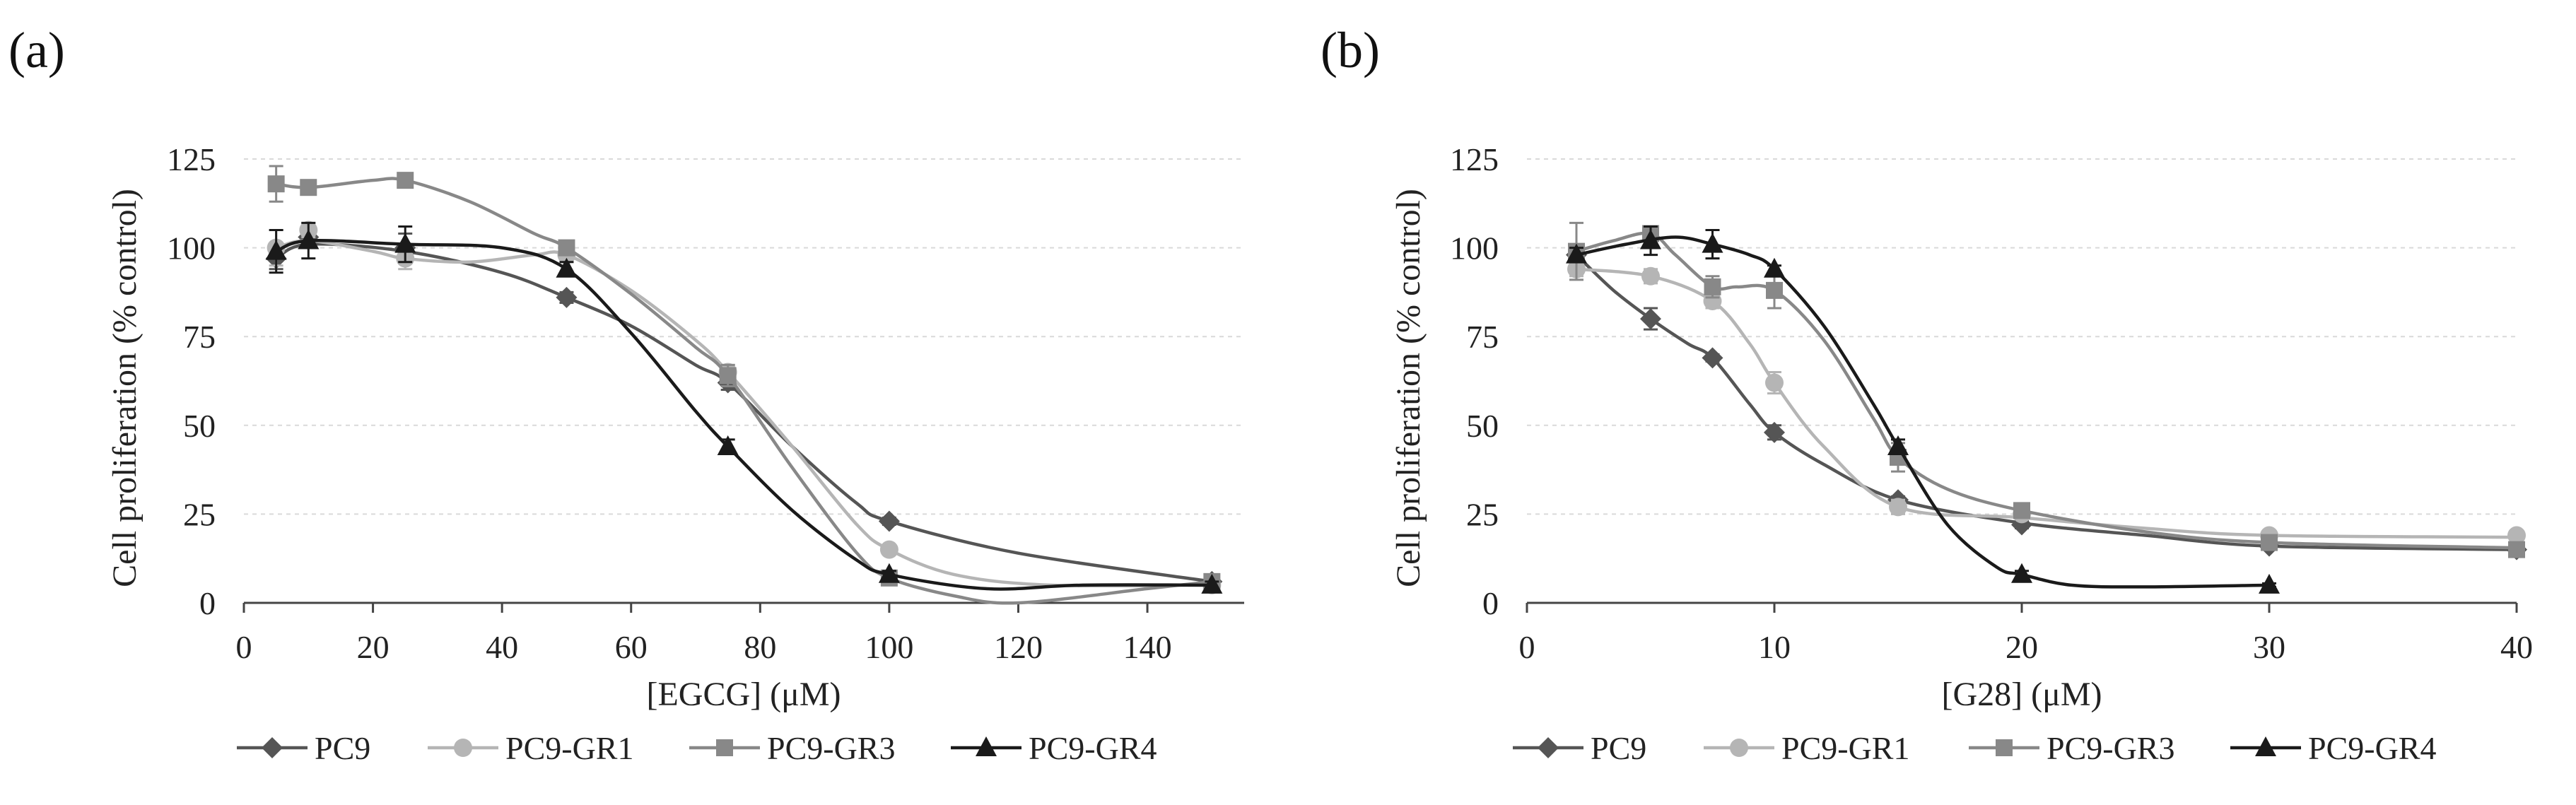  I want to click on a-ytick-label: 100, so click(191, 248).